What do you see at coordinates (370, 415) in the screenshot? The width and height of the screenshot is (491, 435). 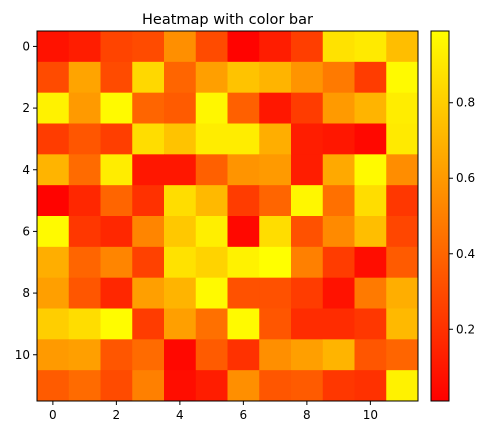 I see `x-tick-label: 10` at bounding box center [370, 415].